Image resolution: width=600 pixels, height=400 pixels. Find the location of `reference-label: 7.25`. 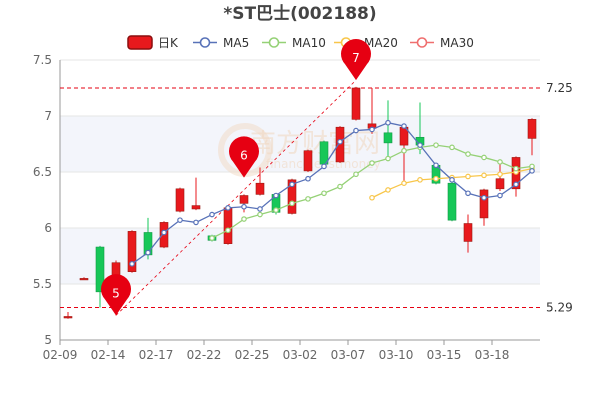

reference-label: 7.25 is located at coordinates (559, 88).